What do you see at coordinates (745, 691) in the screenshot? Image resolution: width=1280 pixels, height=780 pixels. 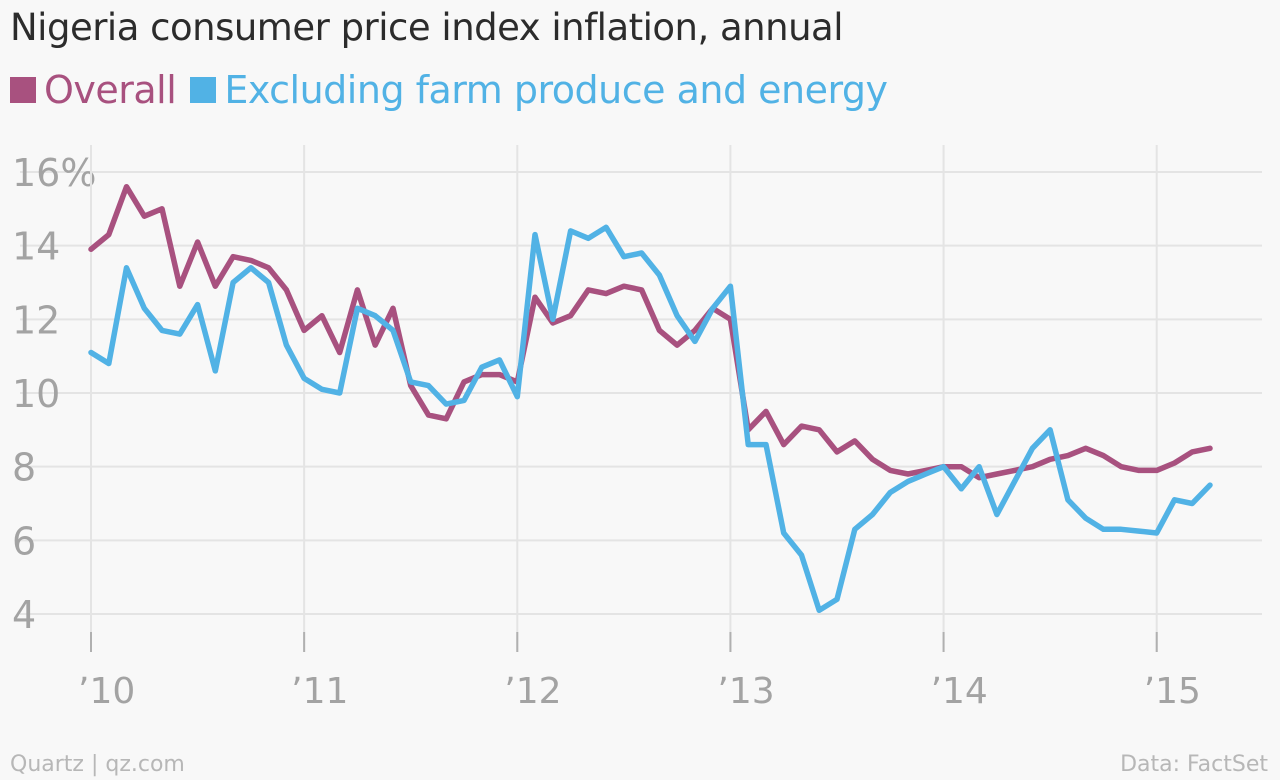 I see `x-tick-label: ’13` at bounding box center [745, 691].